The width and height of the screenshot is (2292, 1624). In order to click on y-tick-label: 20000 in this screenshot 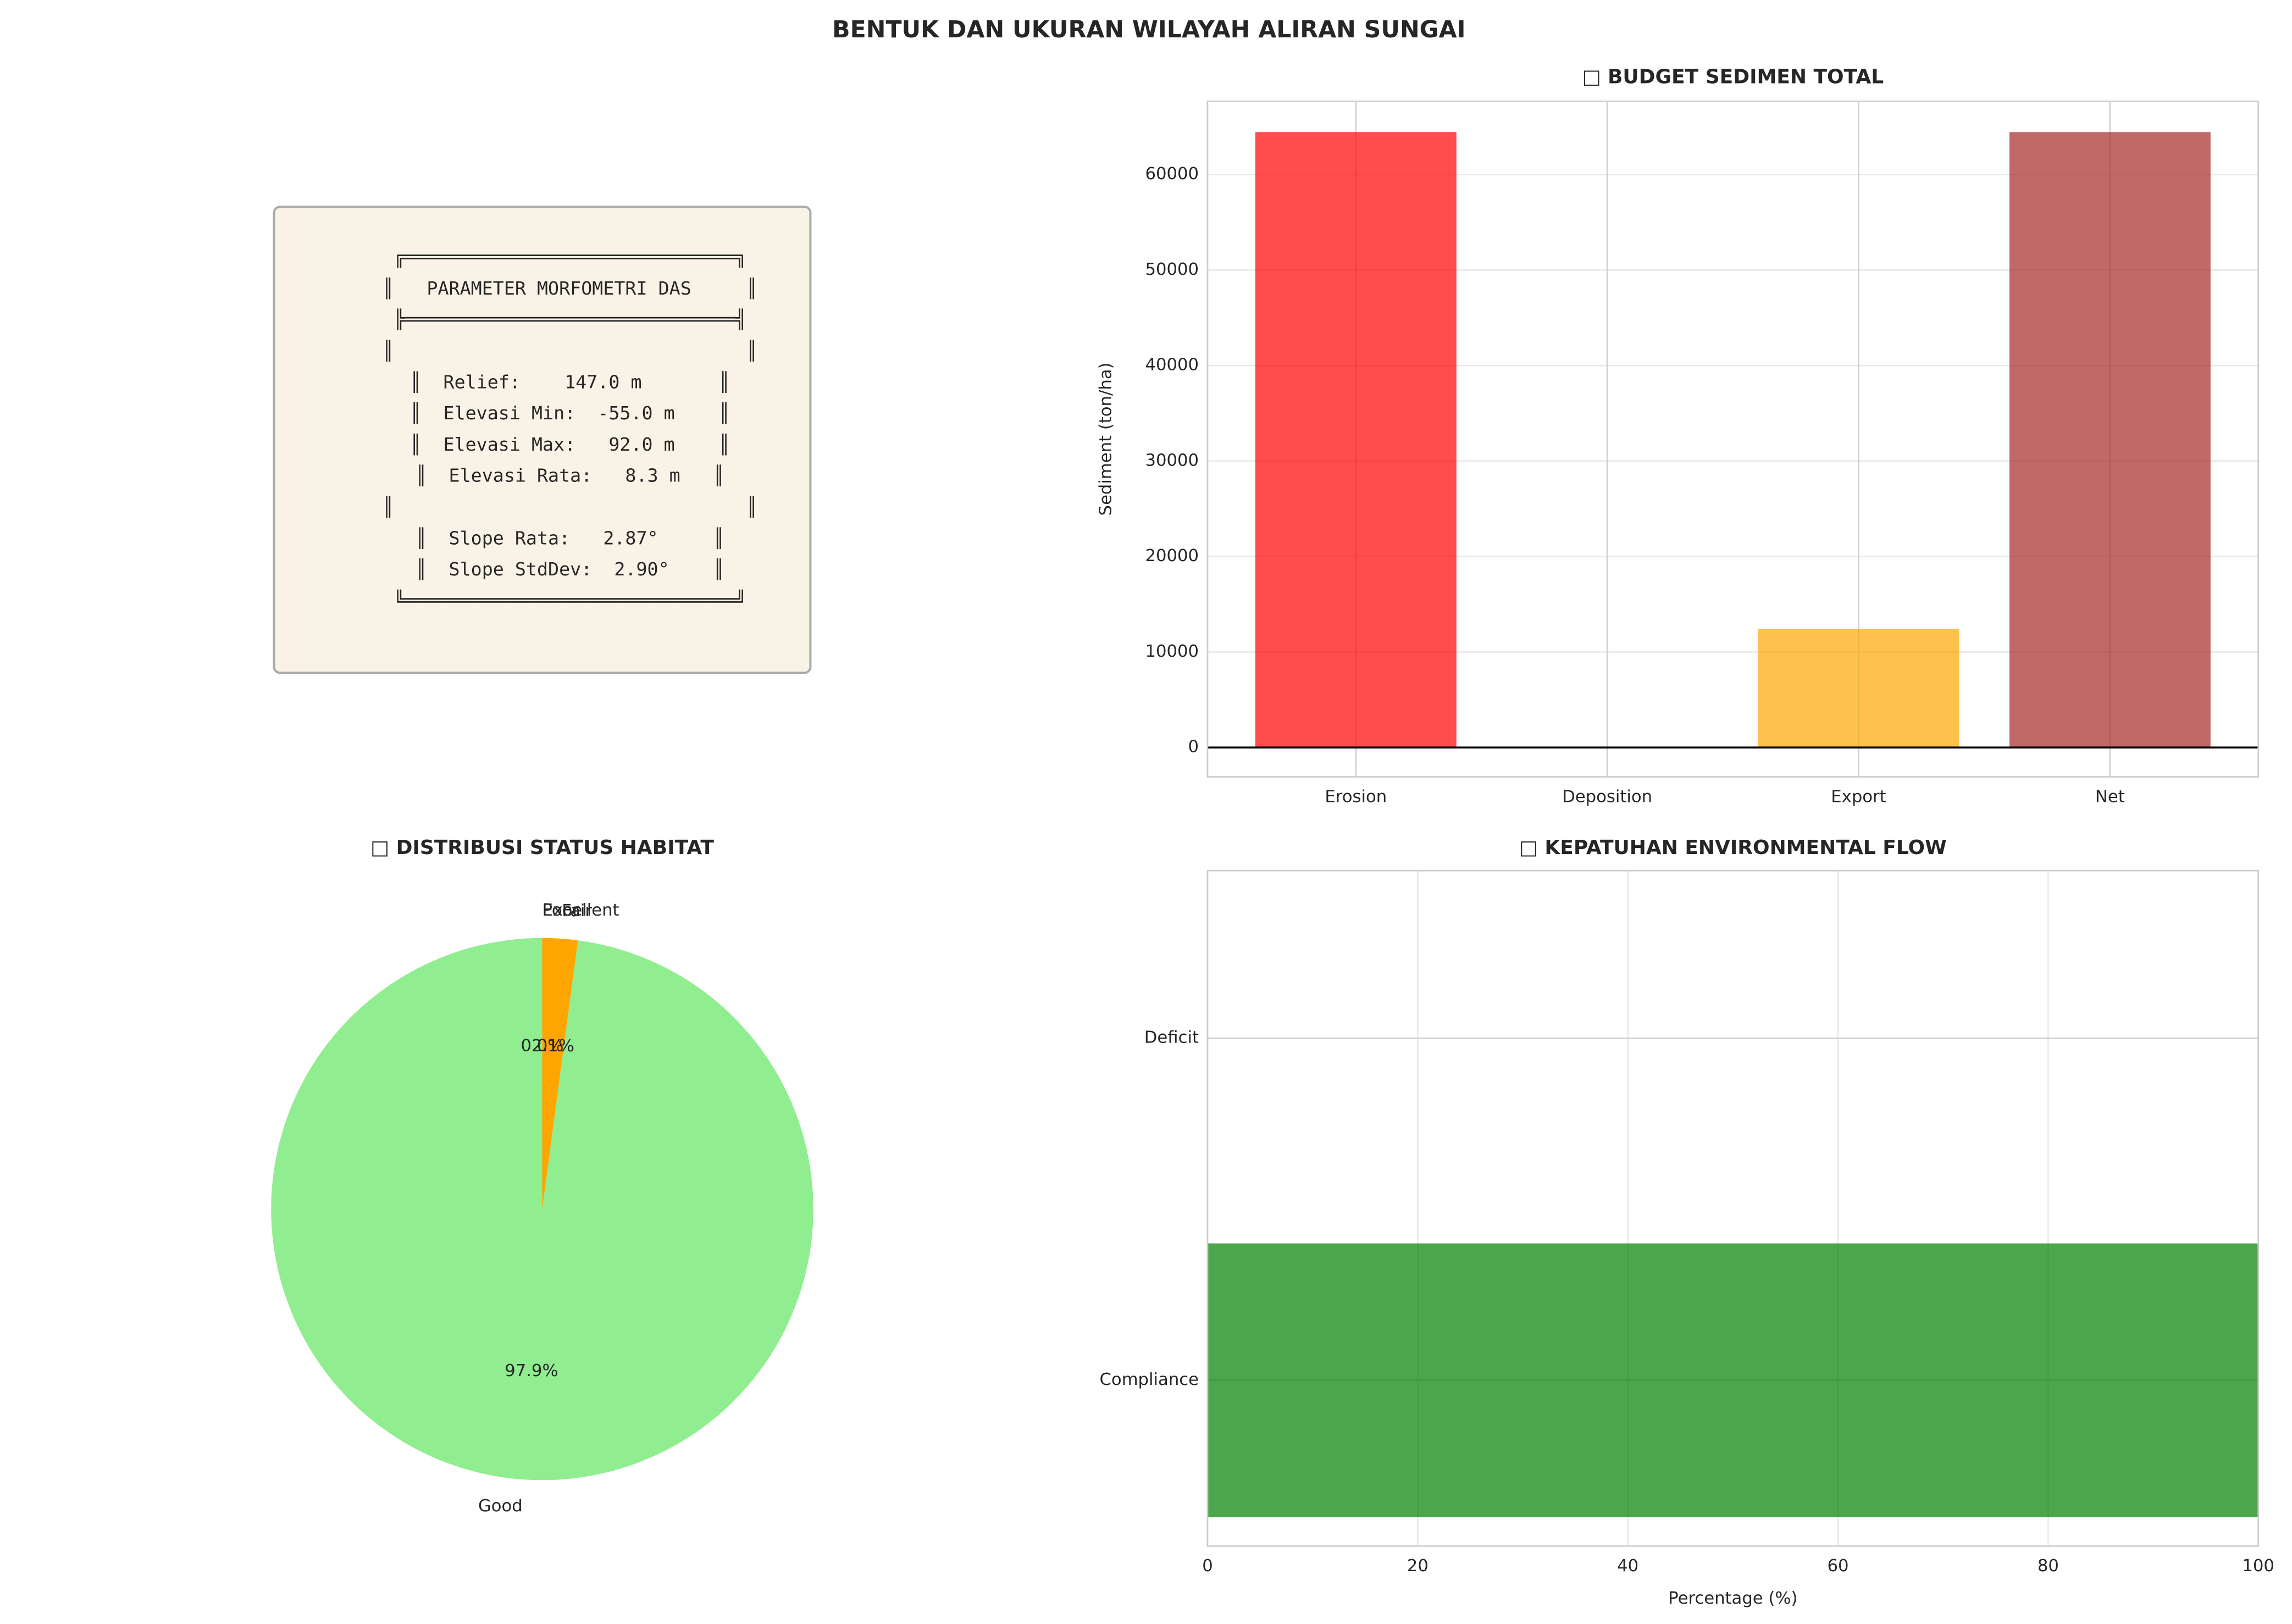, I will do `click(1172, 556)`.